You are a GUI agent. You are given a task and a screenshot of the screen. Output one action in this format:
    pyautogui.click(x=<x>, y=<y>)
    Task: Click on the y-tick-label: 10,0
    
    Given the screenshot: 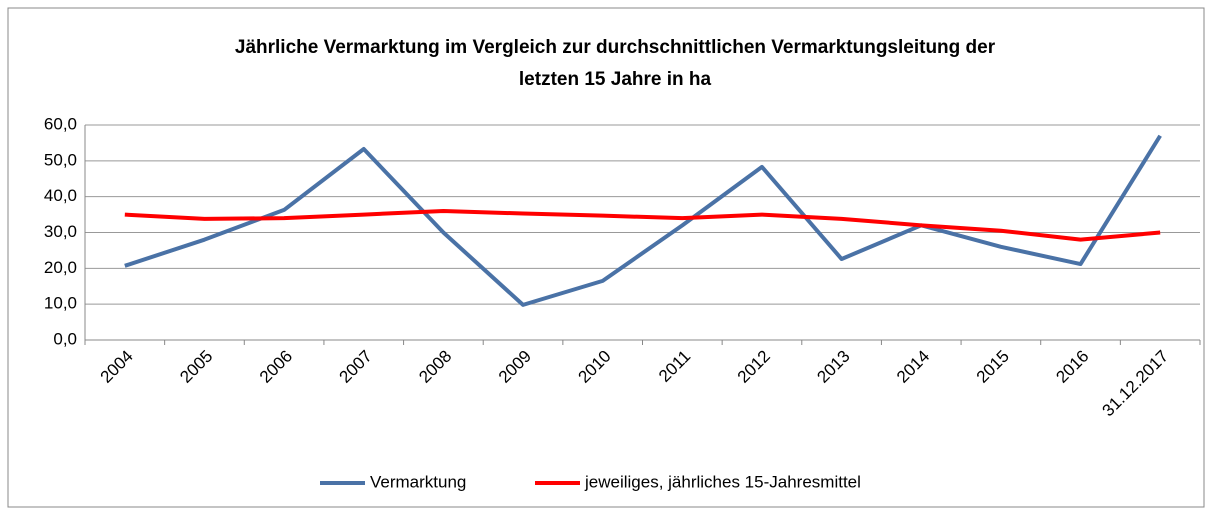 What is the action you would take?
    pyautogui.click(x=60, y=303)
    